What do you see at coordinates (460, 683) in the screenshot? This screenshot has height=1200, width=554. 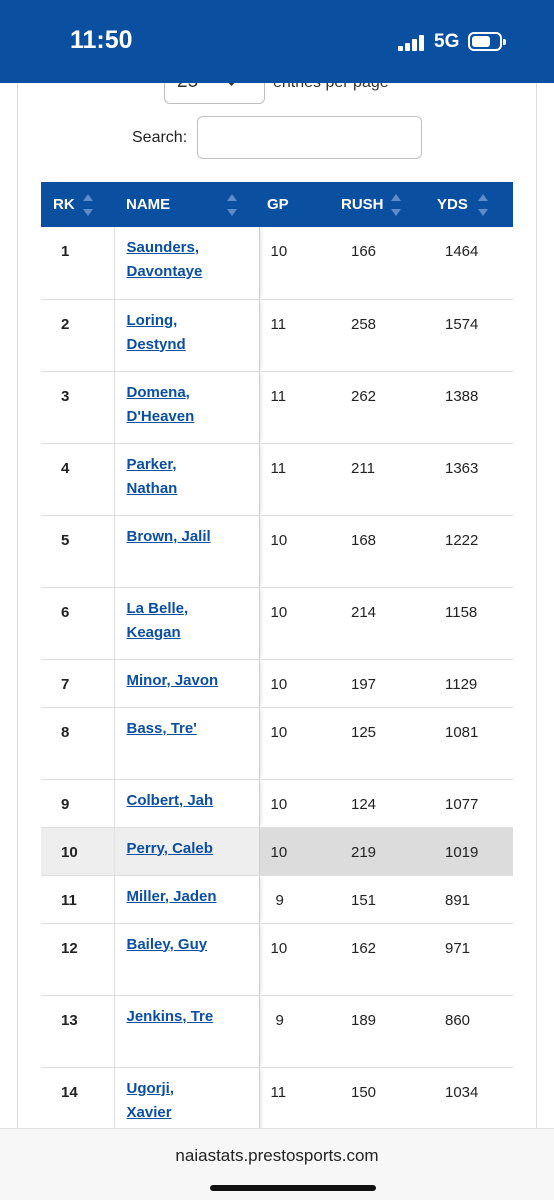 I see `yds-cell: 1129` at bounding box center [460, 683].